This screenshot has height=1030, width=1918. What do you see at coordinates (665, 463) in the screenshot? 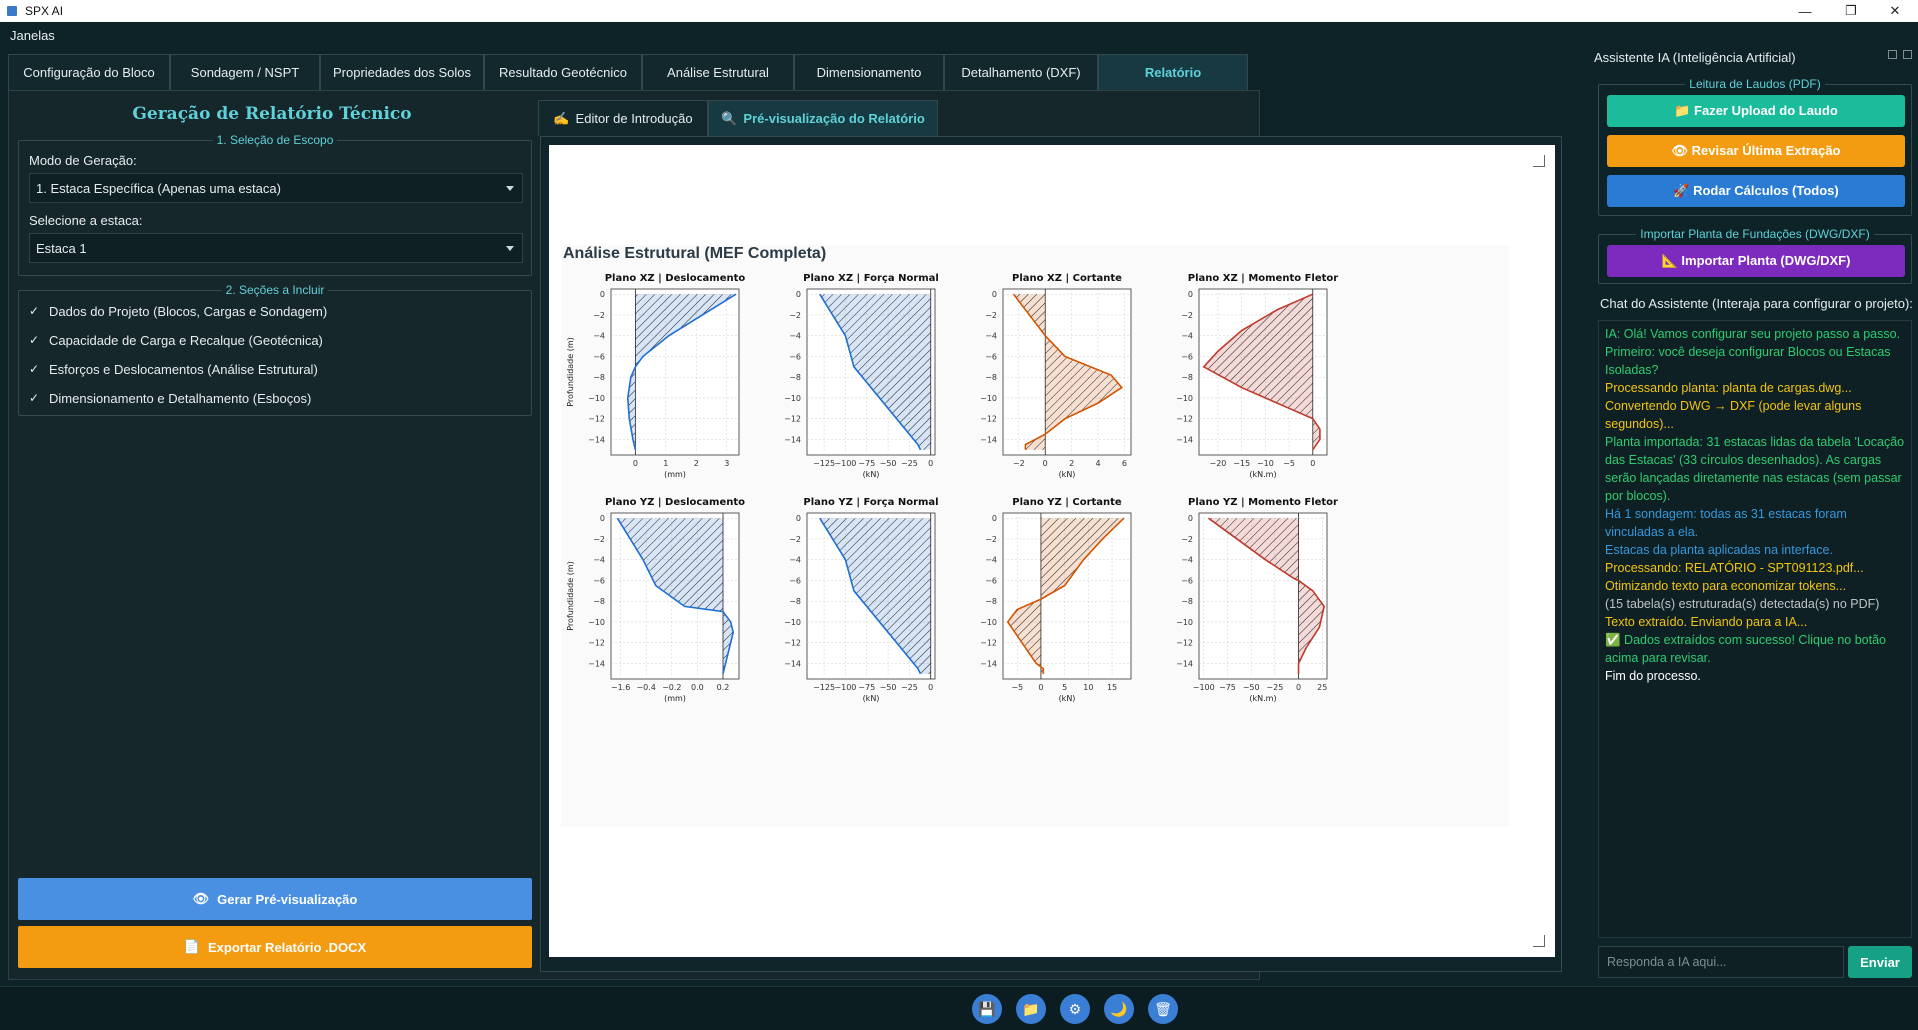
I see `x-tick-label: 1` at bounding box center [665, 463].